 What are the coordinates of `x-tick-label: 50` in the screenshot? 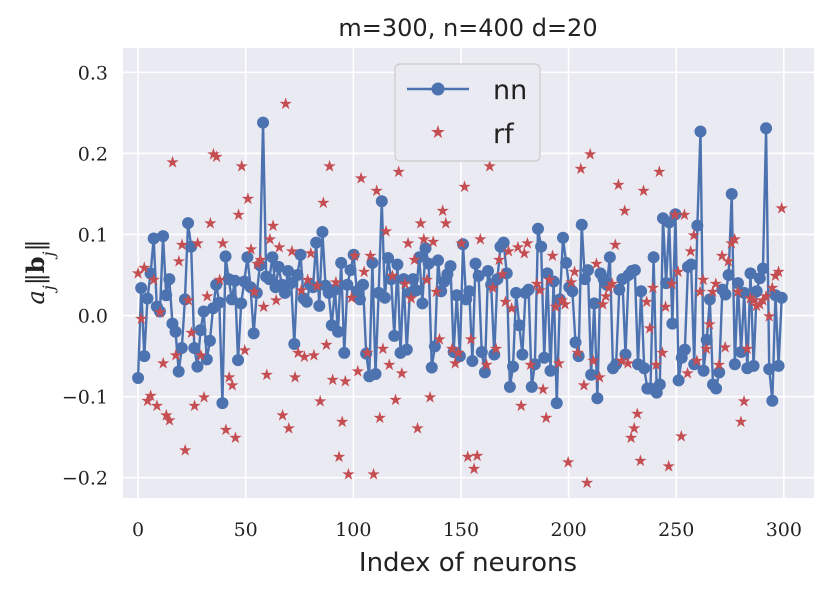 It's located at (246, 530).